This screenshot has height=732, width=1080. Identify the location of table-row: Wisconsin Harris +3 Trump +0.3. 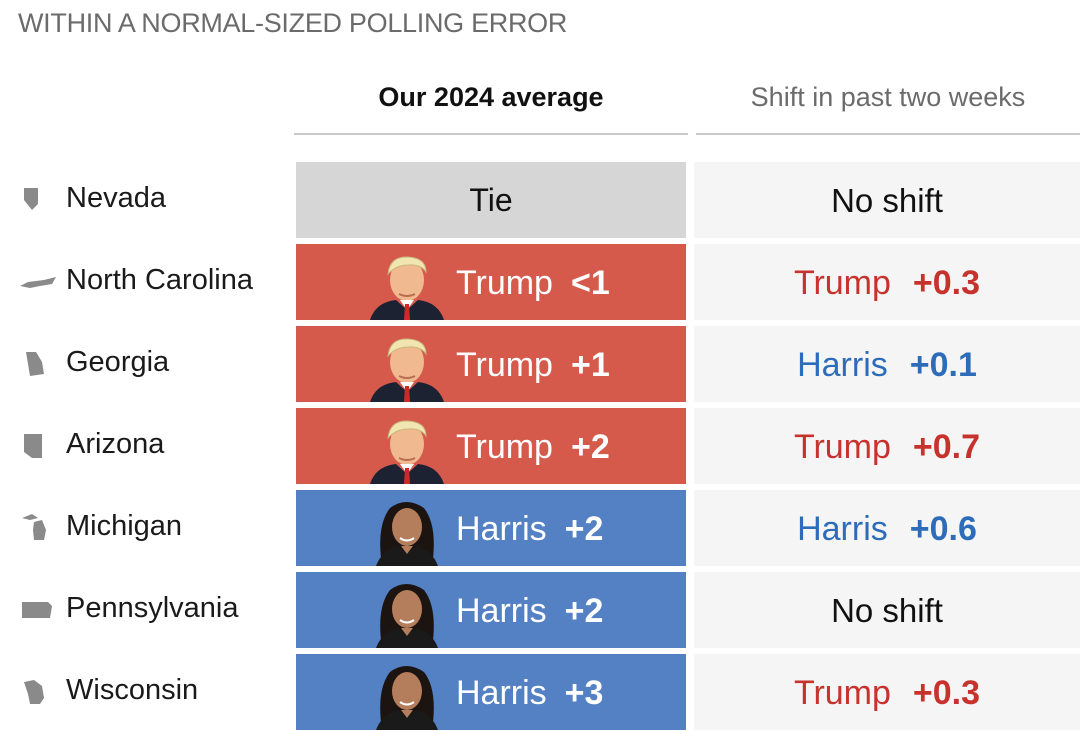
(540, 692).